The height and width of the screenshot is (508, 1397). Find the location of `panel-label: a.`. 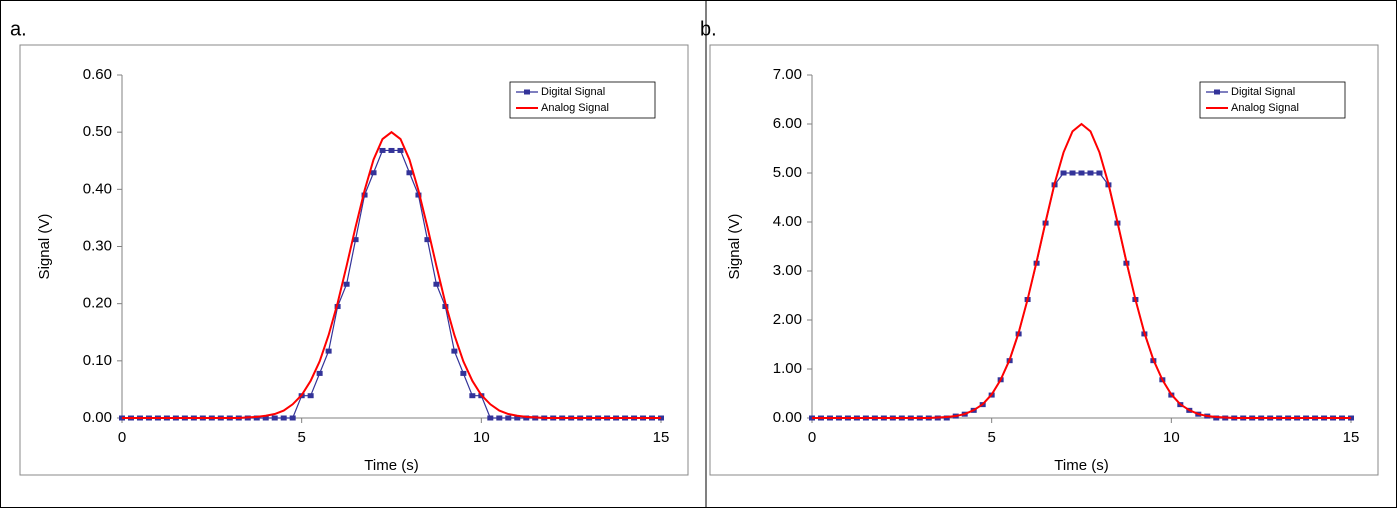

panel-label: a. is located at coordinates (18, 29).